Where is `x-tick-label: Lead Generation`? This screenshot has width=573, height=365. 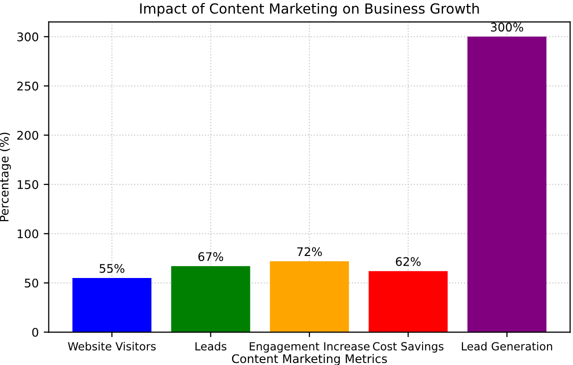 x-tick-label: Lead Generation is located at coordinates (507, 346).